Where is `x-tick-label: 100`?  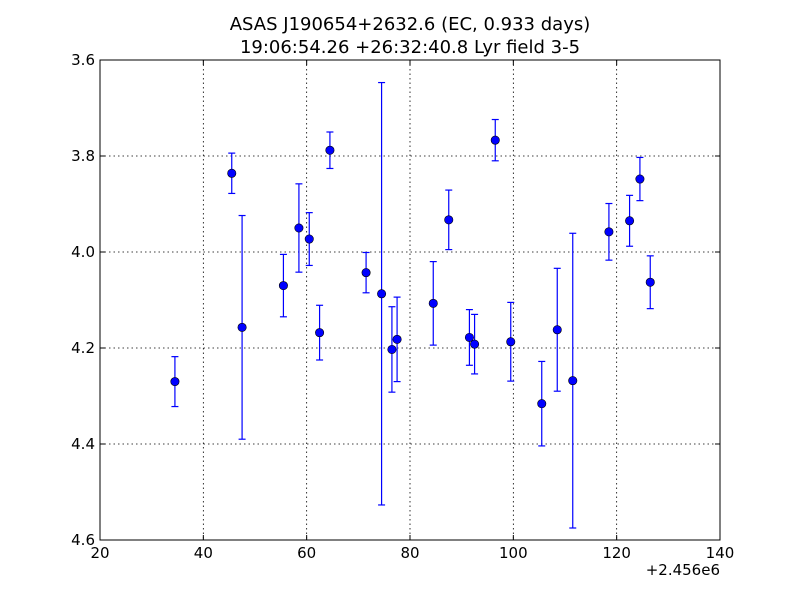
x-tick-label: 100 is located at coordinates (513, 553).